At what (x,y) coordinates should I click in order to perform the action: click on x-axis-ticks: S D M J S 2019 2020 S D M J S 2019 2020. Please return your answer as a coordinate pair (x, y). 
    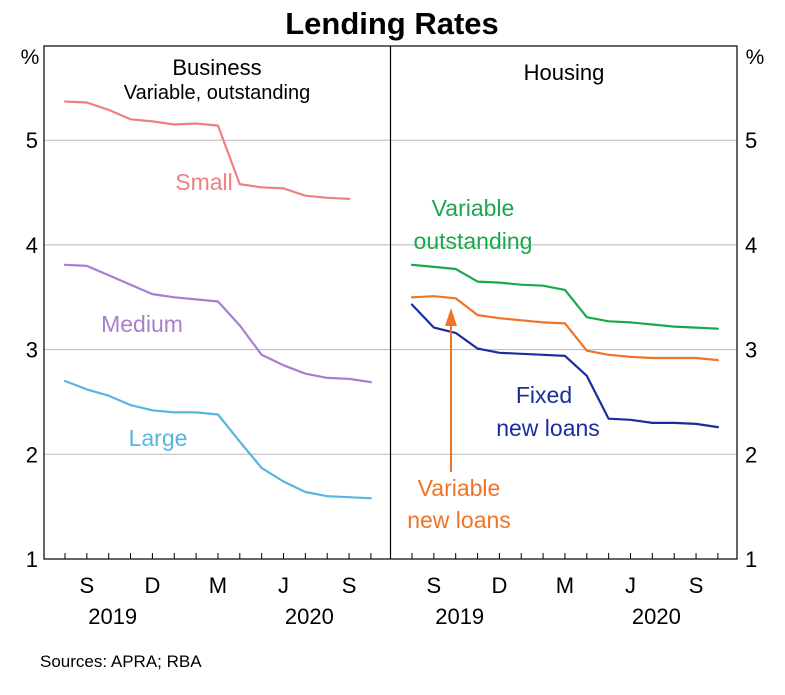
    Looking at the image, I should click on (391, 591).